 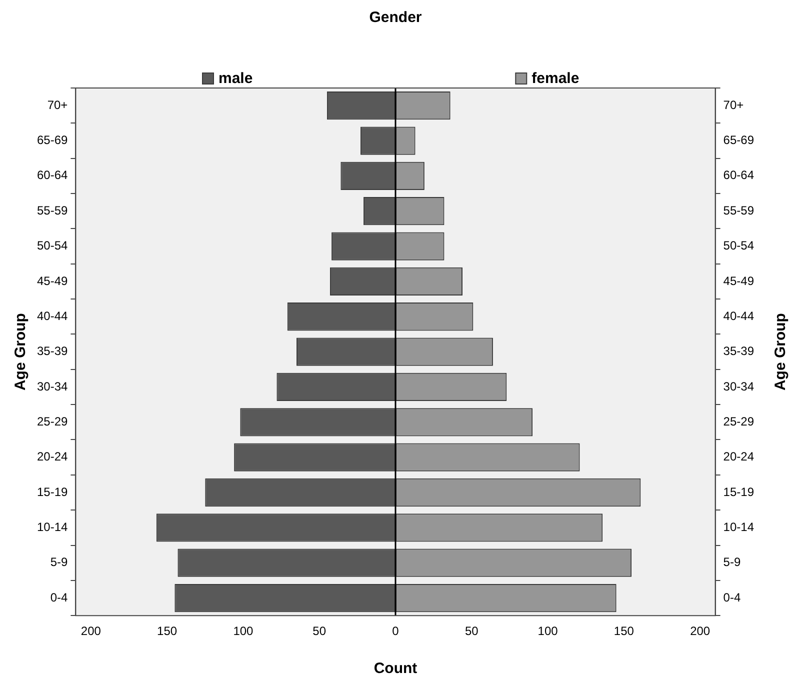 What do you see at coordinates (733, 105) in the screenshot?
I see `category-label: 70+` at bounding box center [733, 105].